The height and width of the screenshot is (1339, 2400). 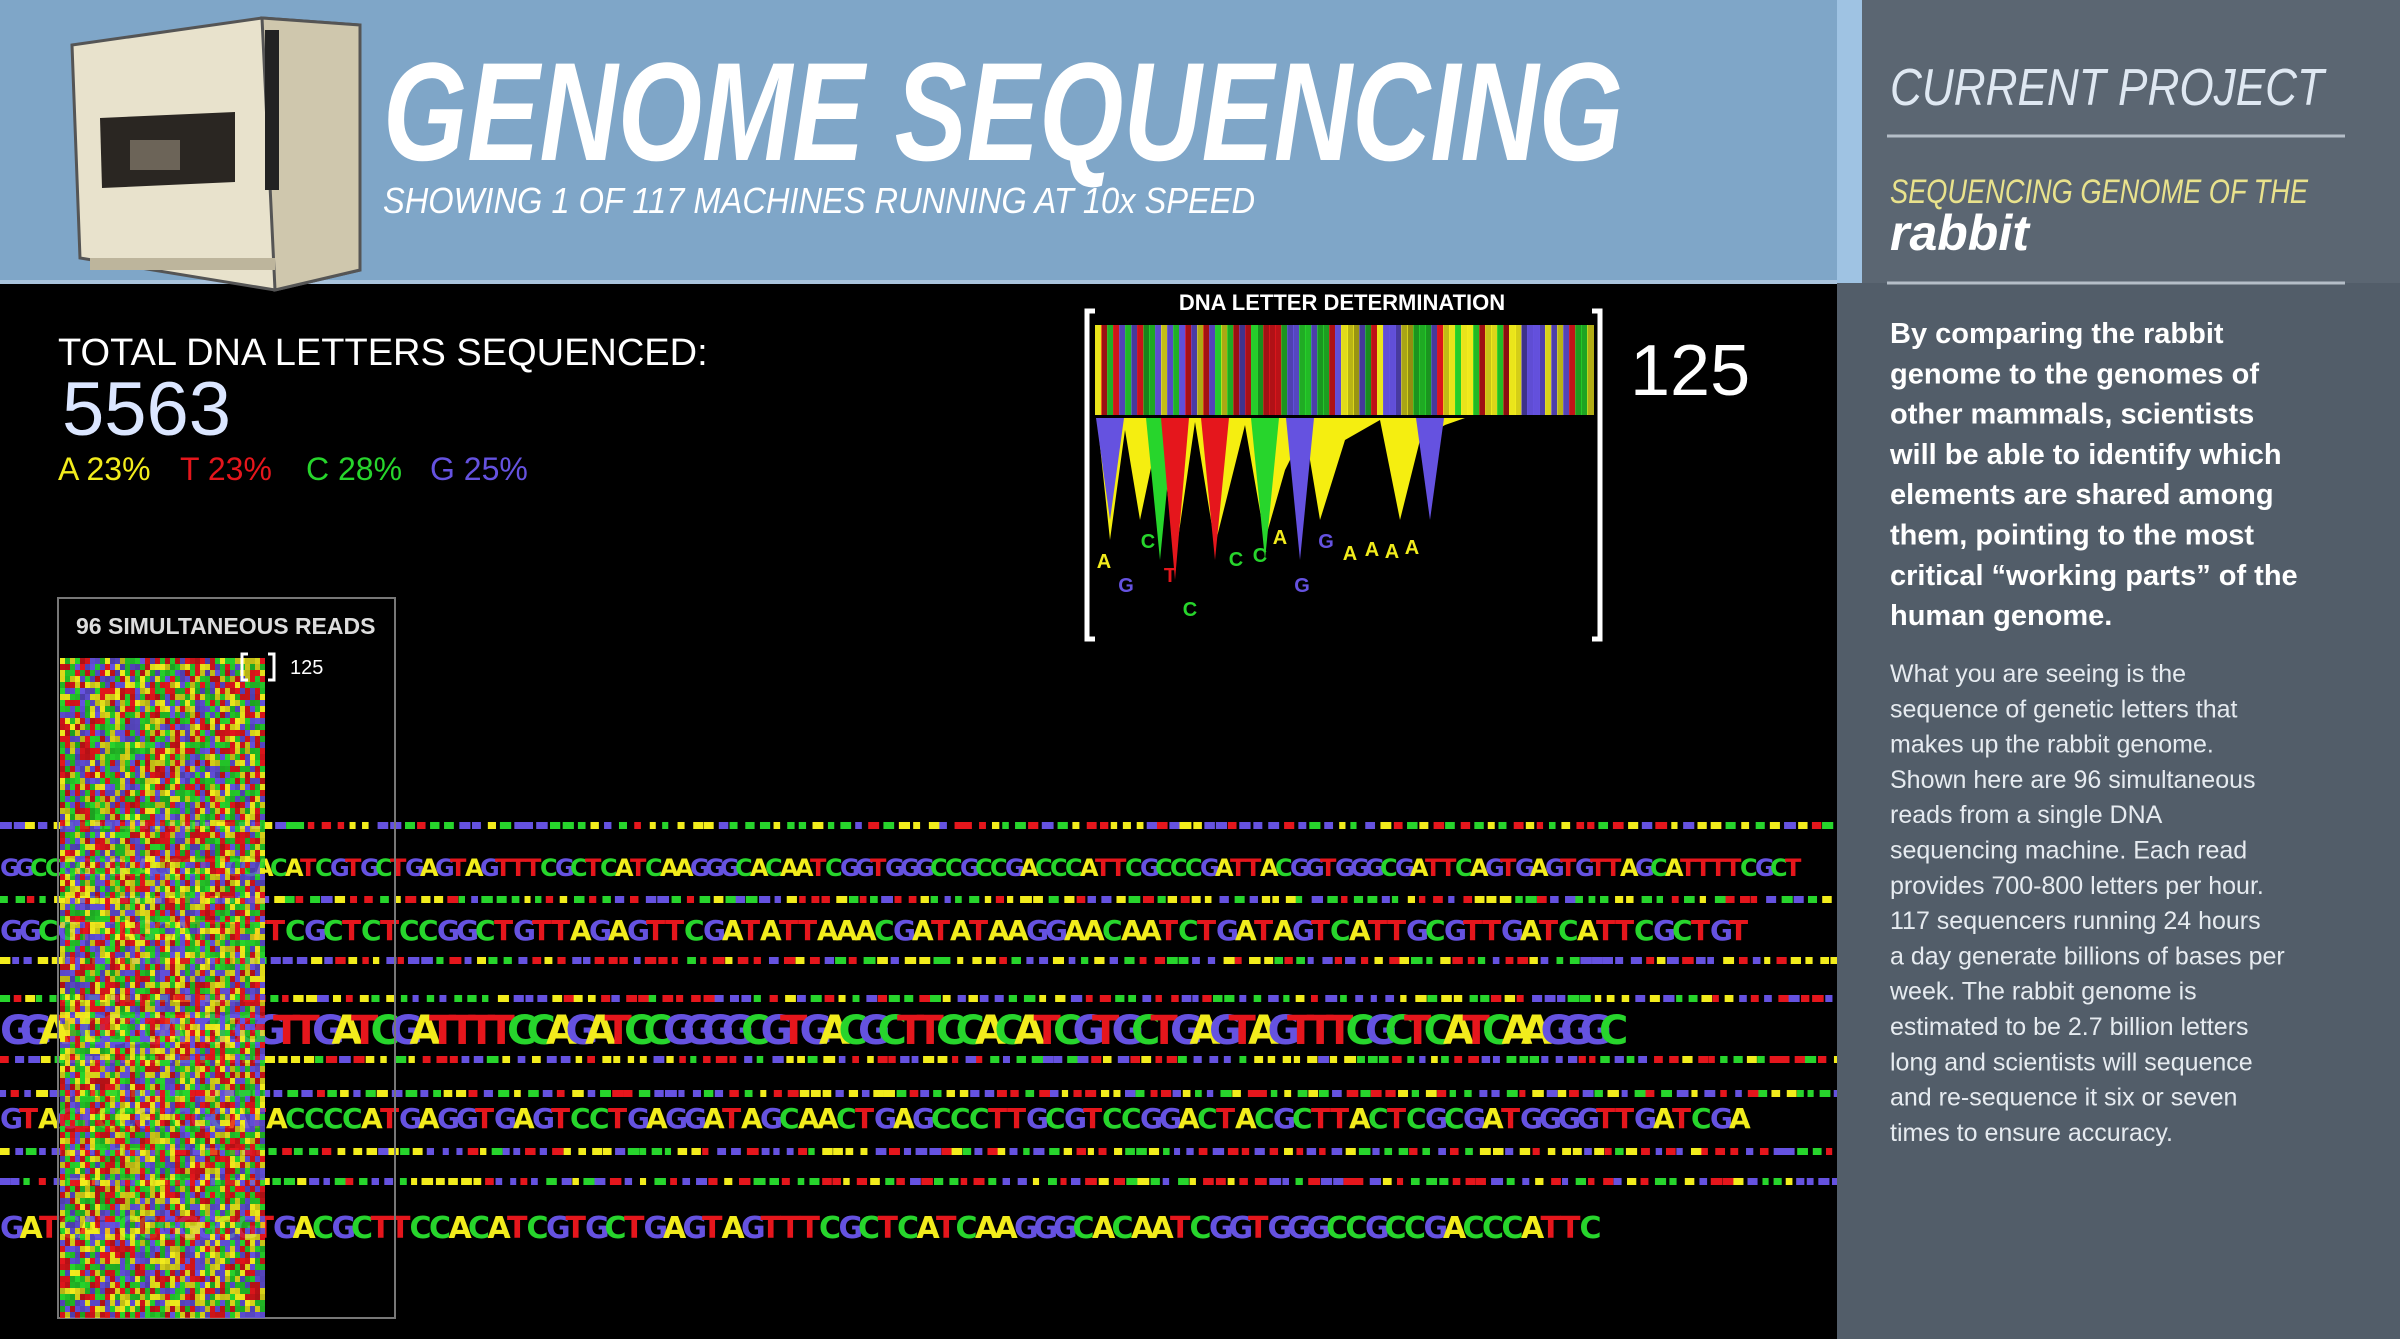 What do you see at coordinates (2063, 1098) in the screenshot?
I see `description-line: and re-sequence it six or seven` at bounding box center [2063, 1098].